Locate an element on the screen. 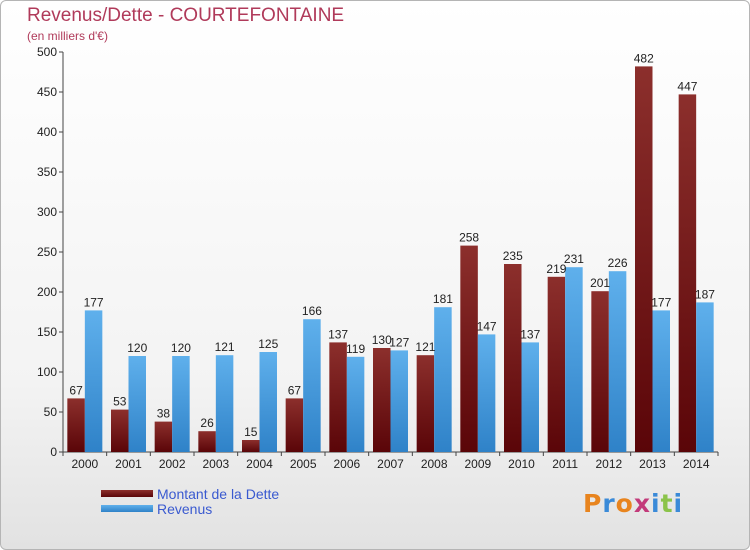 This screenshot has height=550, width=750. logo-letter: r is located at coordinates (609, 503).